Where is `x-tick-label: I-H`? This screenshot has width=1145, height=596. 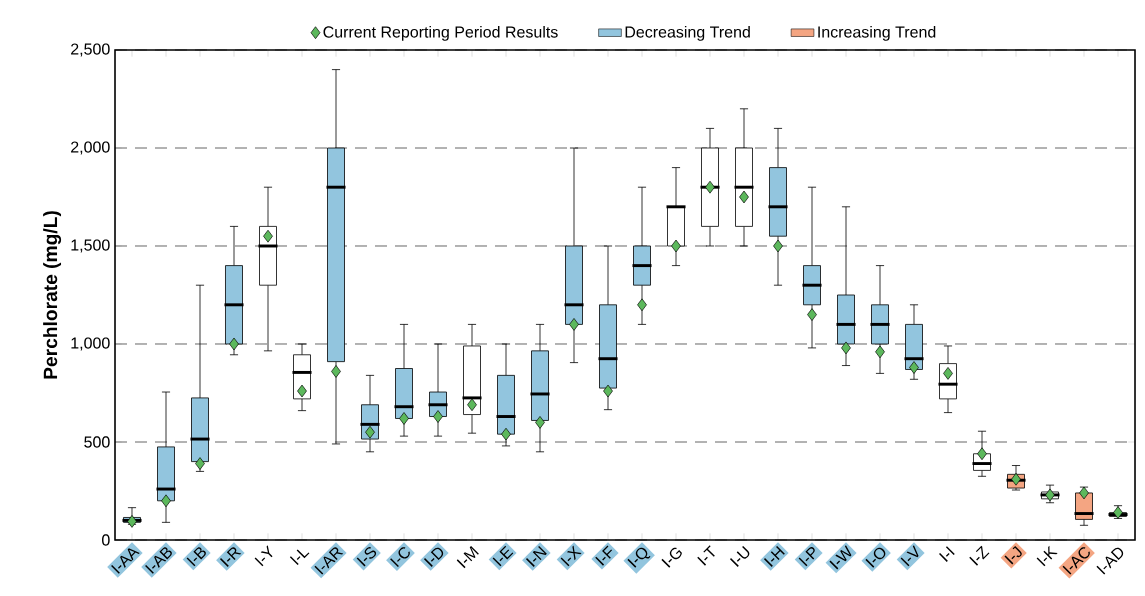 x-tick-label: I-H is located at coordinates (774, 556).